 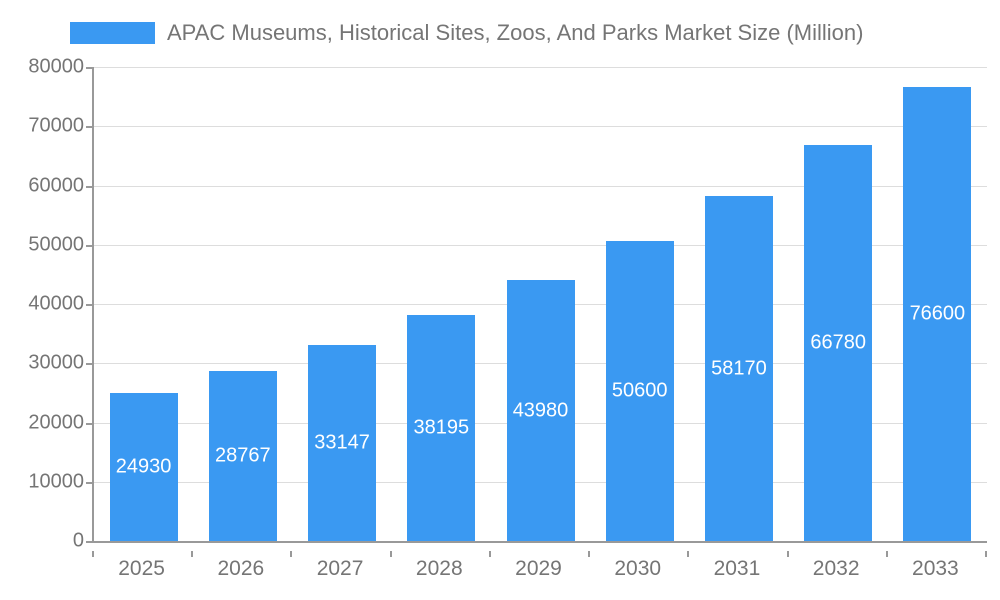 I want to click on x-axis-tick-label: 2033, so click(x=935, y=568).